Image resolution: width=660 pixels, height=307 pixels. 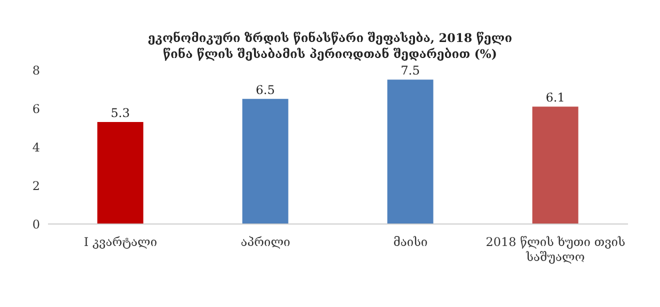 I want to click on data-label: 5.3, so click(x=120, y=113).